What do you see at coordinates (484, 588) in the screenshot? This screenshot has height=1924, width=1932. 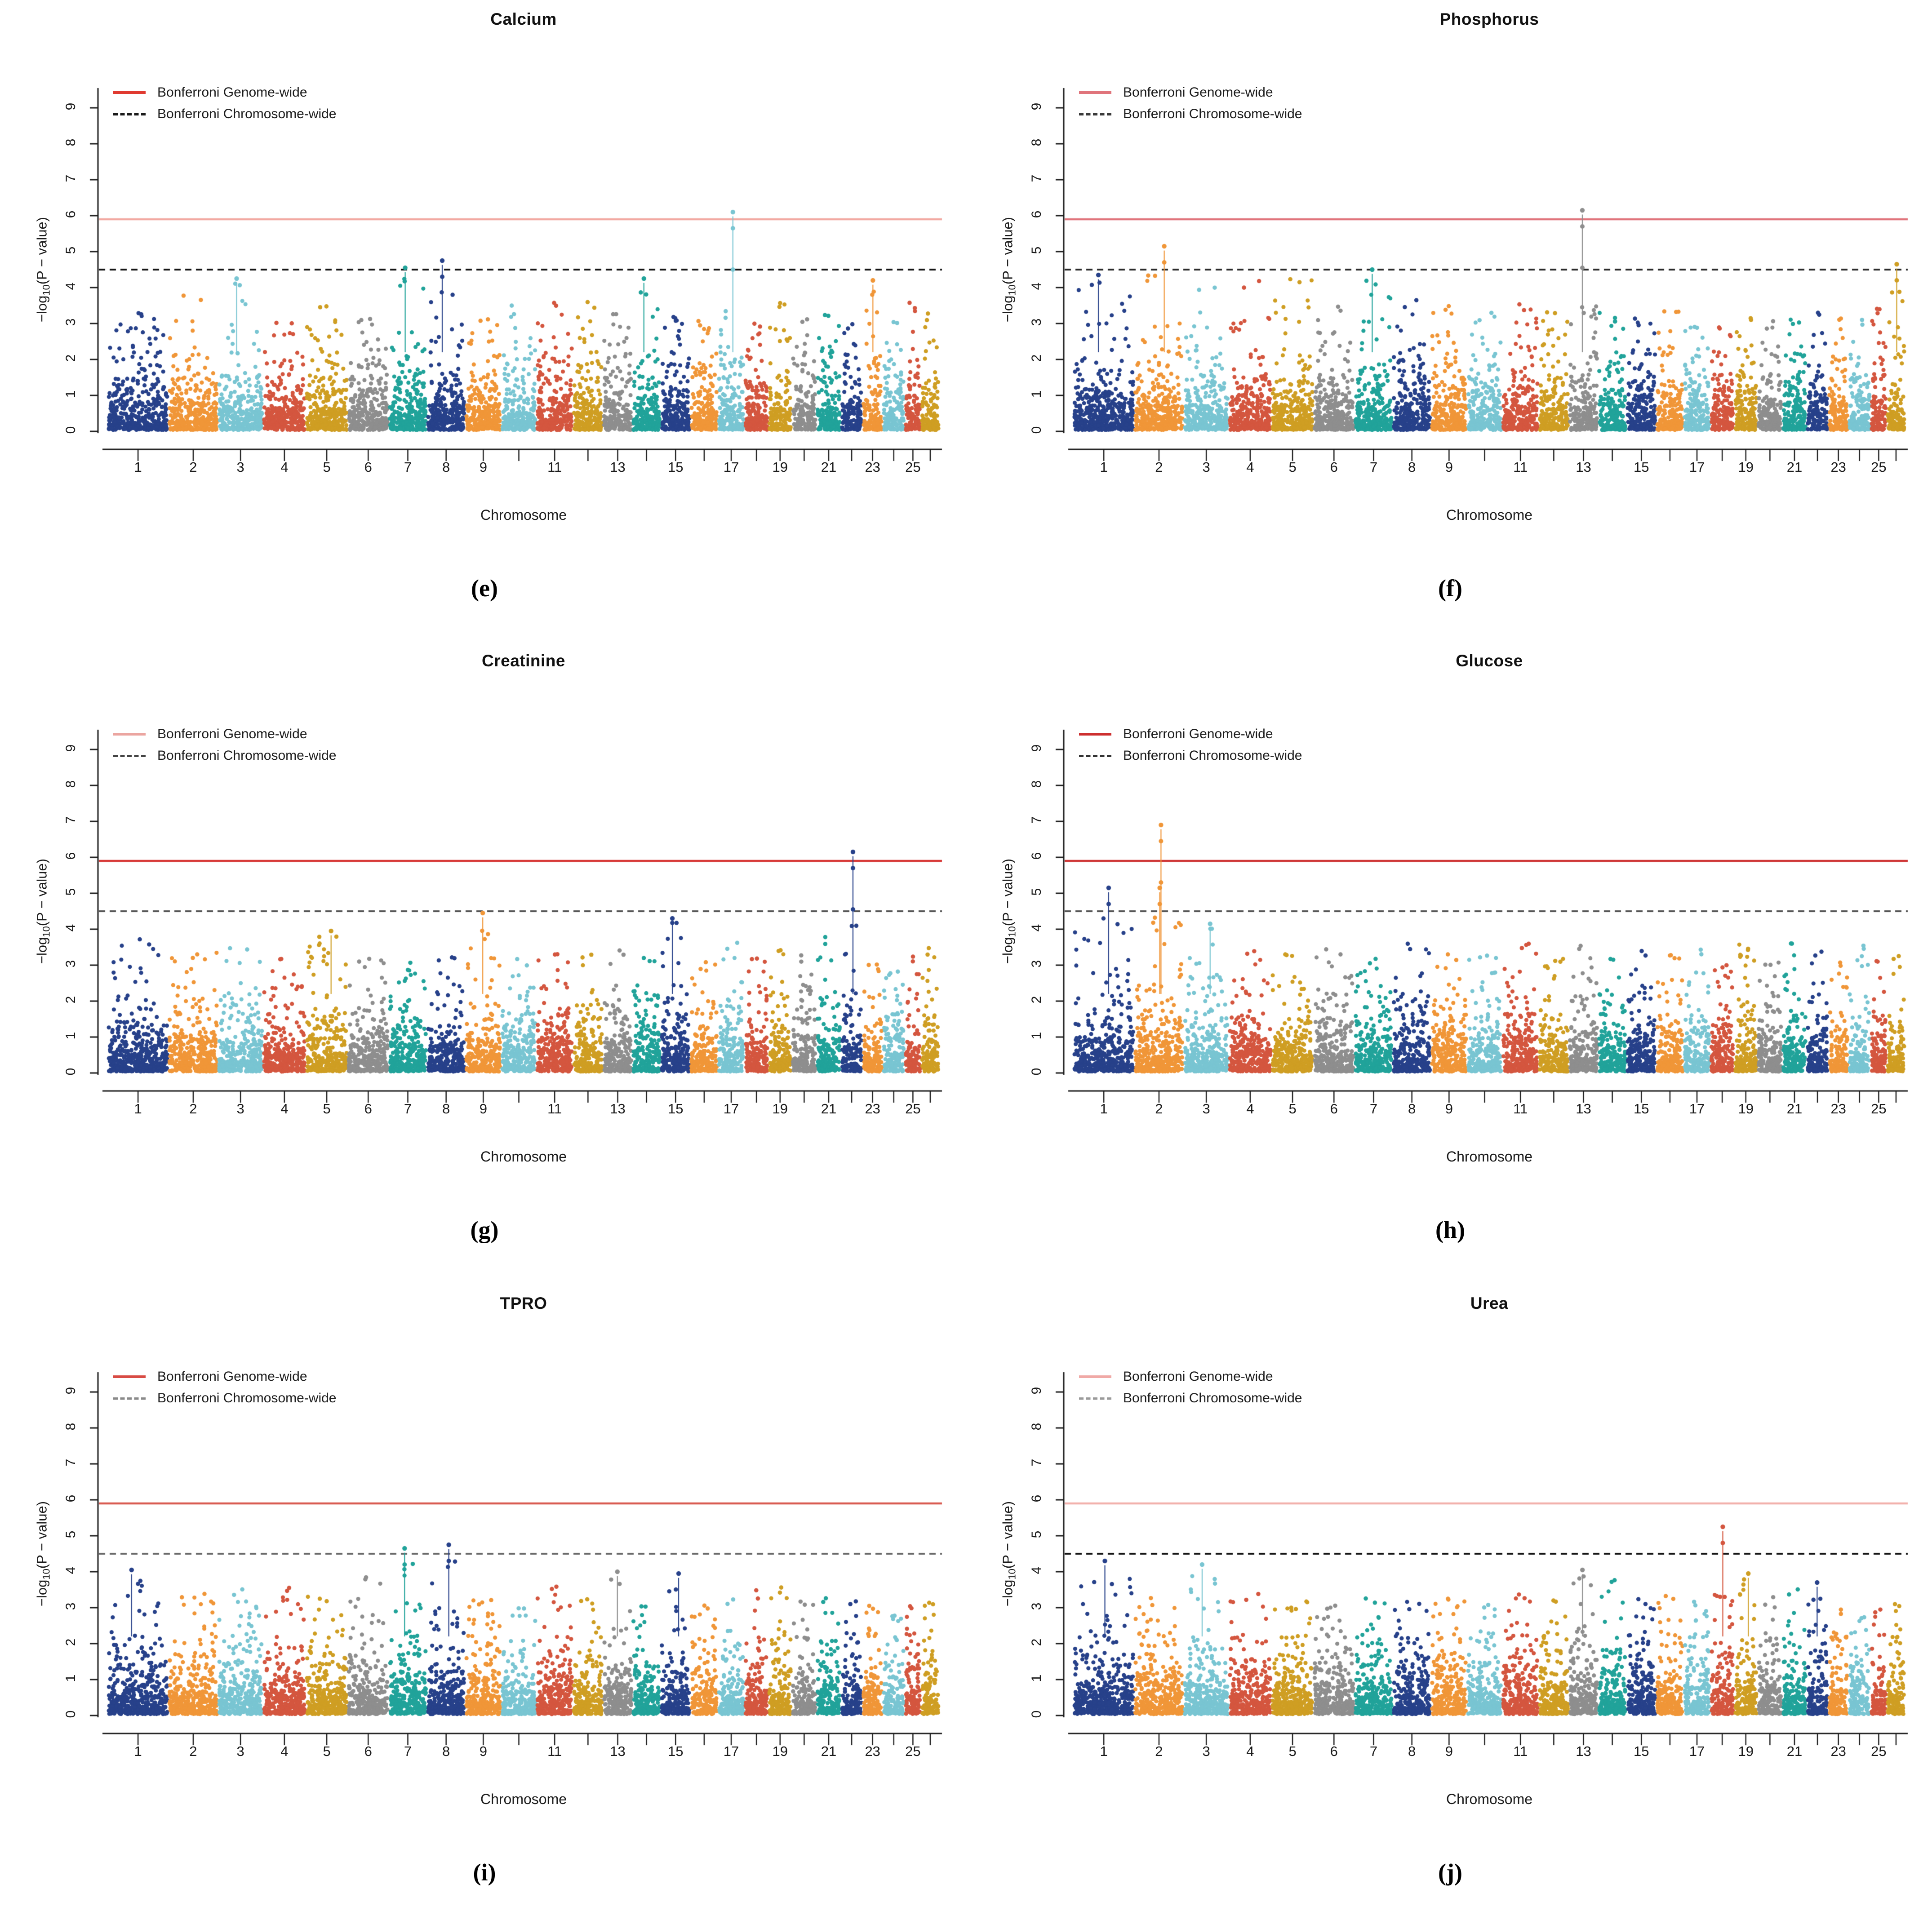 I see `panel-letter: (e)` at bounding box center [484, 588].